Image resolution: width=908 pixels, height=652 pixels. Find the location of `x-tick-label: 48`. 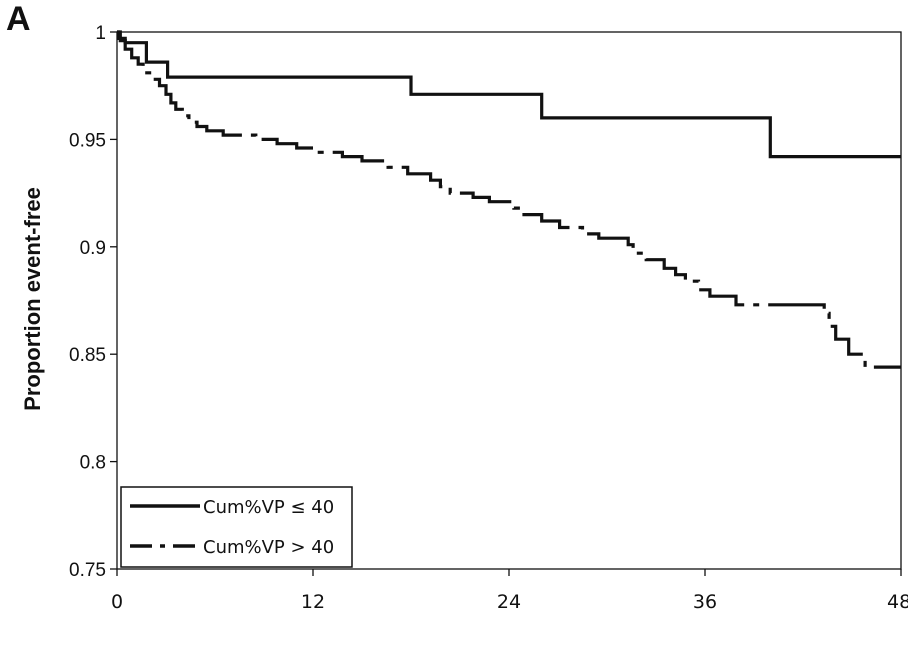

x-tick-label: 48 is located at coordinates (897, 602).